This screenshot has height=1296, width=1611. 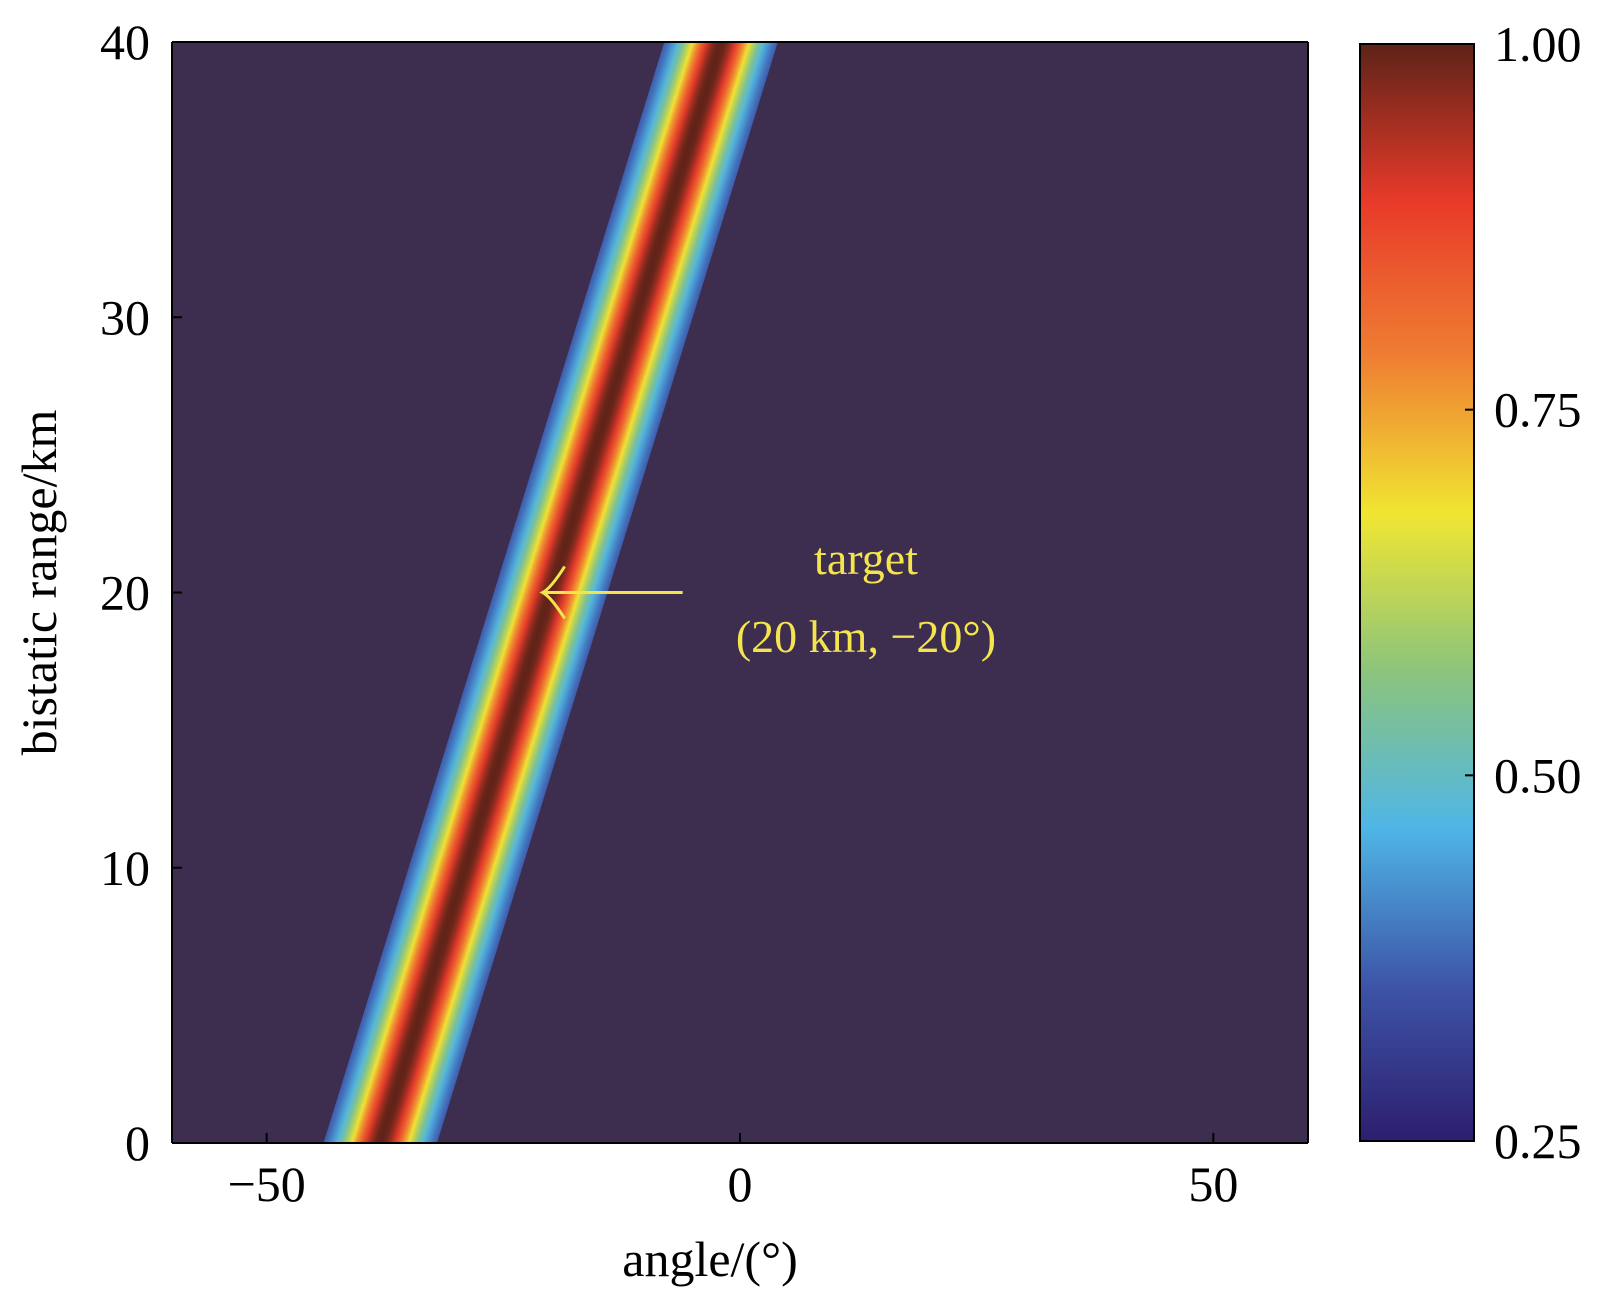 What do you see at coordinates (137, 1143) in the screenshot?
I see `y-tick-label: 0` at bounding box center [137, 1143].